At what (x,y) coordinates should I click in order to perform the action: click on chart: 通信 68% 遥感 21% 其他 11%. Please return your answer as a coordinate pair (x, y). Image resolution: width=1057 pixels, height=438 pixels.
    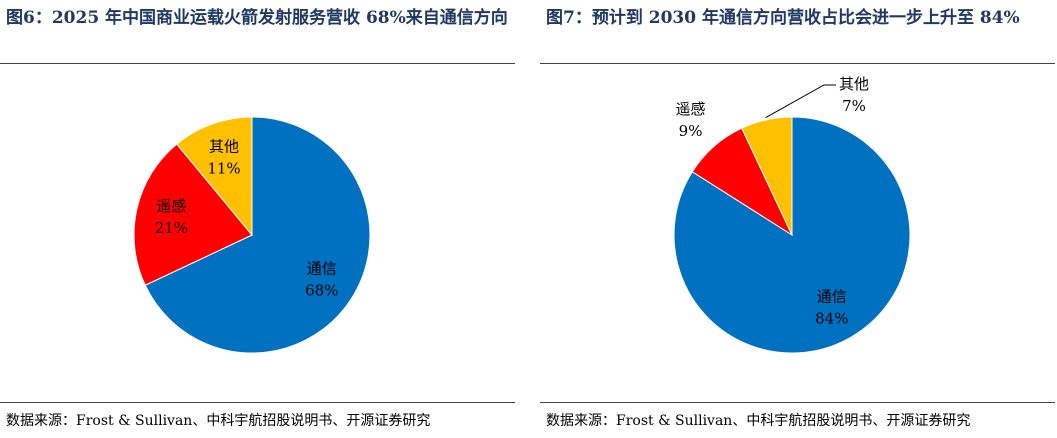
    Looking at the image, I should click on (252, 235).